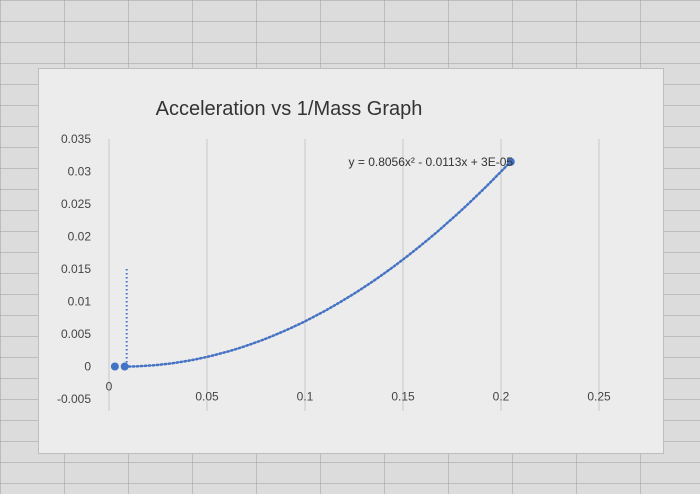 The width and height of the screenshot is (700, 494). I want to click on x-tick-label: 0.2, so click(501, 397).